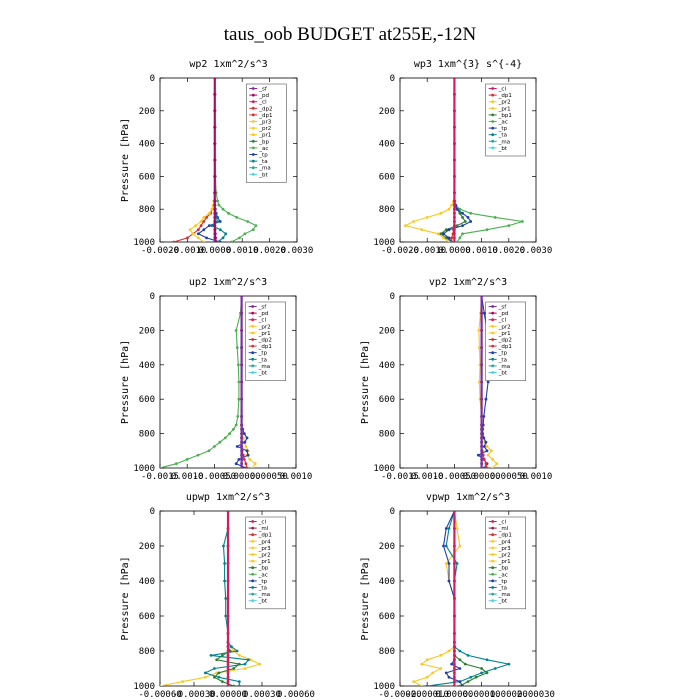 The width and height of the screenshot is (700, 700). I want to click on legend-label: _tp, so click(503, 354).